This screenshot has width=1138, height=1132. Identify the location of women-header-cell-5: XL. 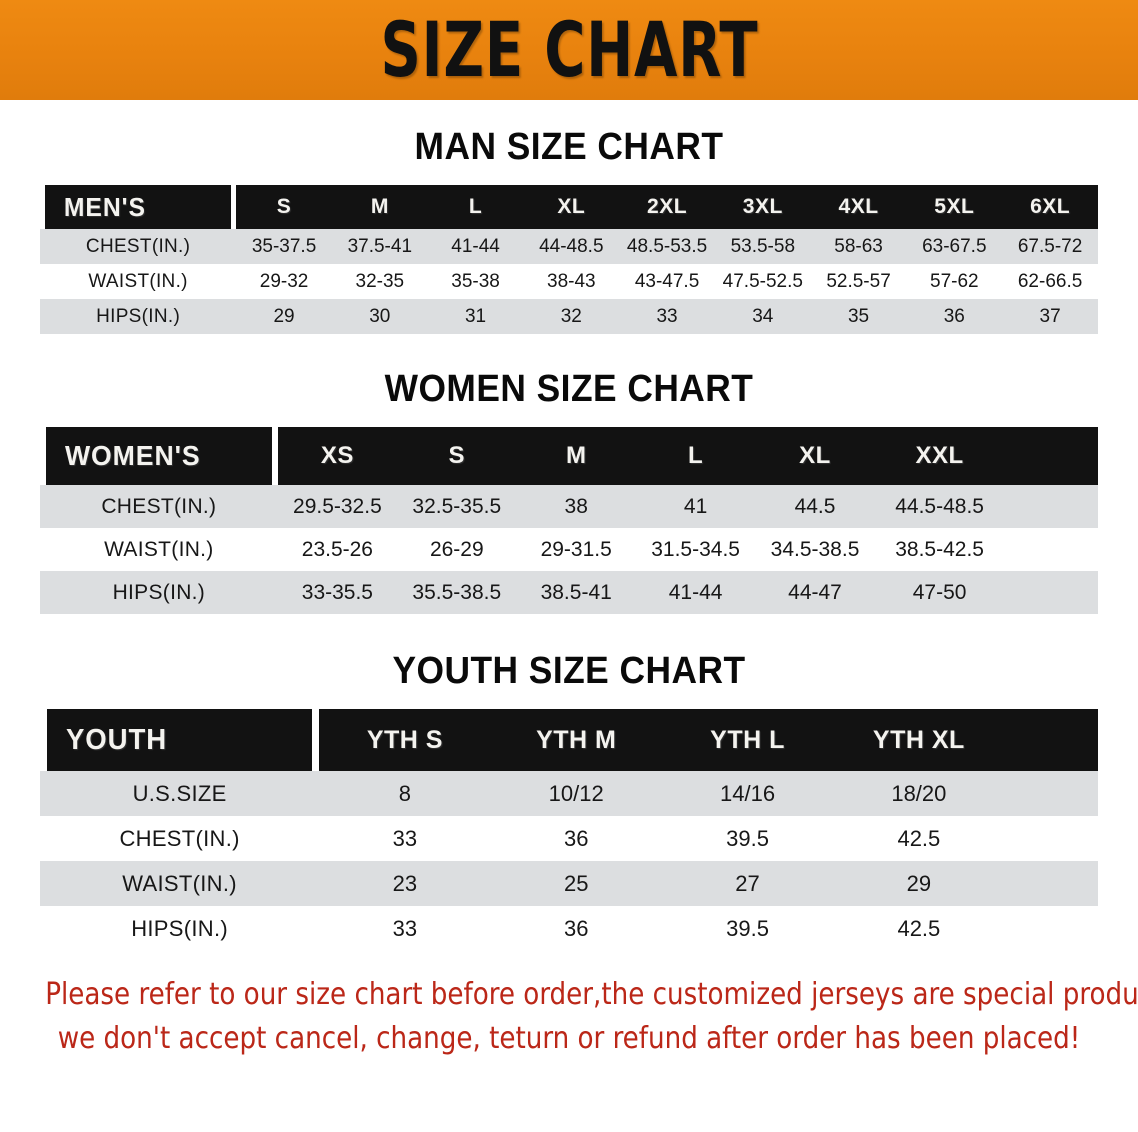
(815, 456).